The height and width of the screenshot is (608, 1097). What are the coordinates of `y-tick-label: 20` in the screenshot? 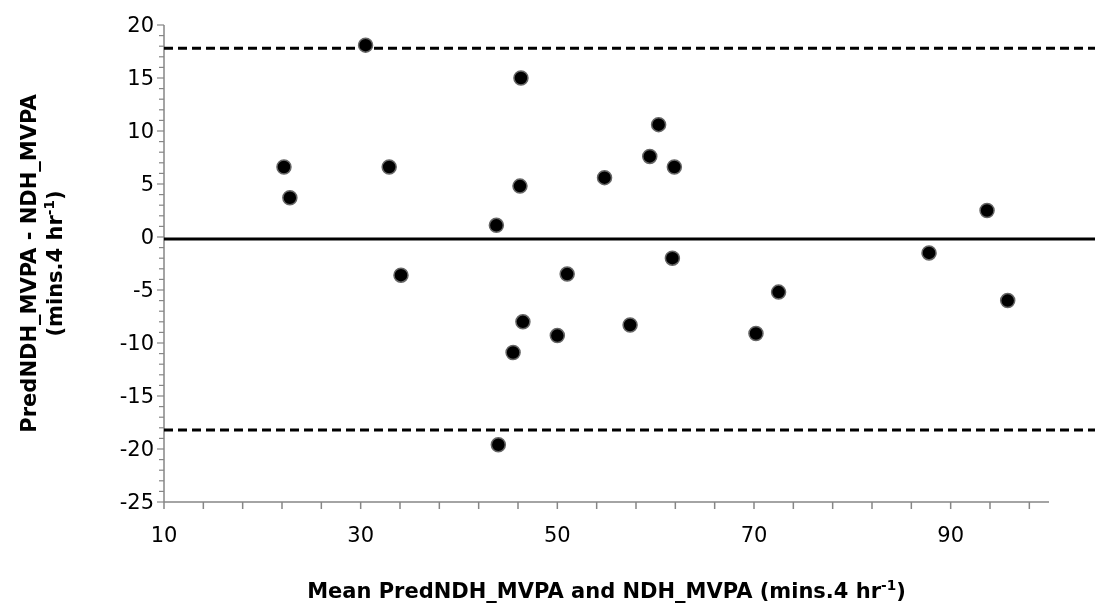 It's located at (140, 25).